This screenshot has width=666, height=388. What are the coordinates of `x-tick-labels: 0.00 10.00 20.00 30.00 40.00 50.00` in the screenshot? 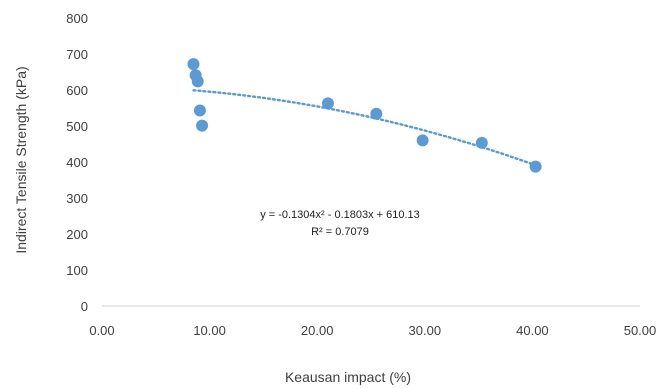 It's located at (372, 330).